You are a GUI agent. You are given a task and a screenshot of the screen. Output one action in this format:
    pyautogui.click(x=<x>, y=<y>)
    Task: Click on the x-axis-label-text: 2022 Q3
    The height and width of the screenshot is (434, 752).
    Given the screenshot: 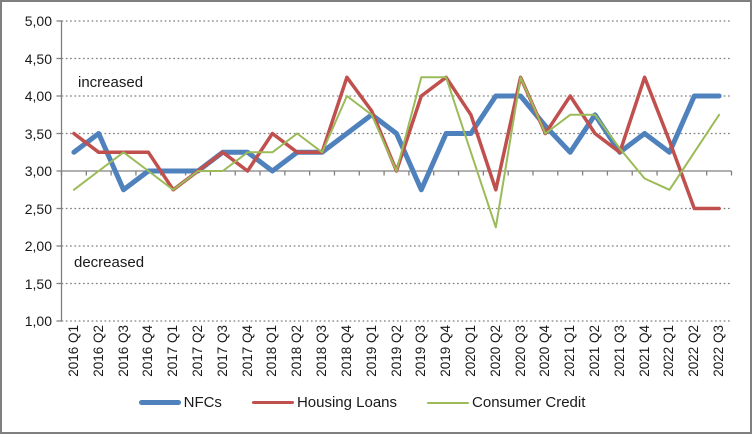 What is the action you would take?
    pyautogui.click(x=719, y=351)
    